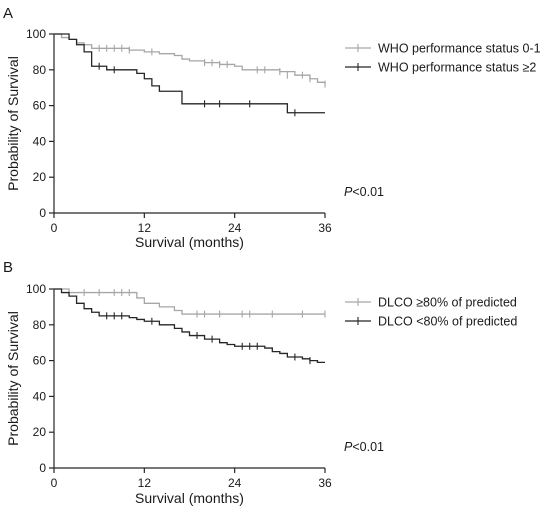 The image size is (550, 517). Describe the element at coordinates (447, 303) in the screenshot. I see `legend-label: DLCO ≥80% of predicted` at that location.